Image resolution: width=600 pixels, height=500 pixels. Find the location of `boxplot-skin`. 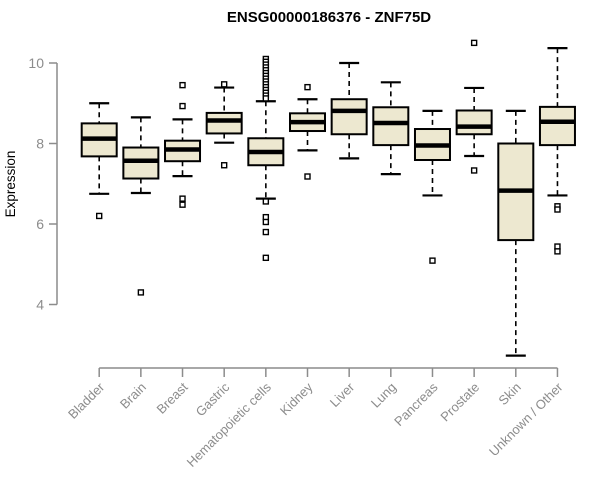

boxplot-skin is located at coordinates (516, 233).